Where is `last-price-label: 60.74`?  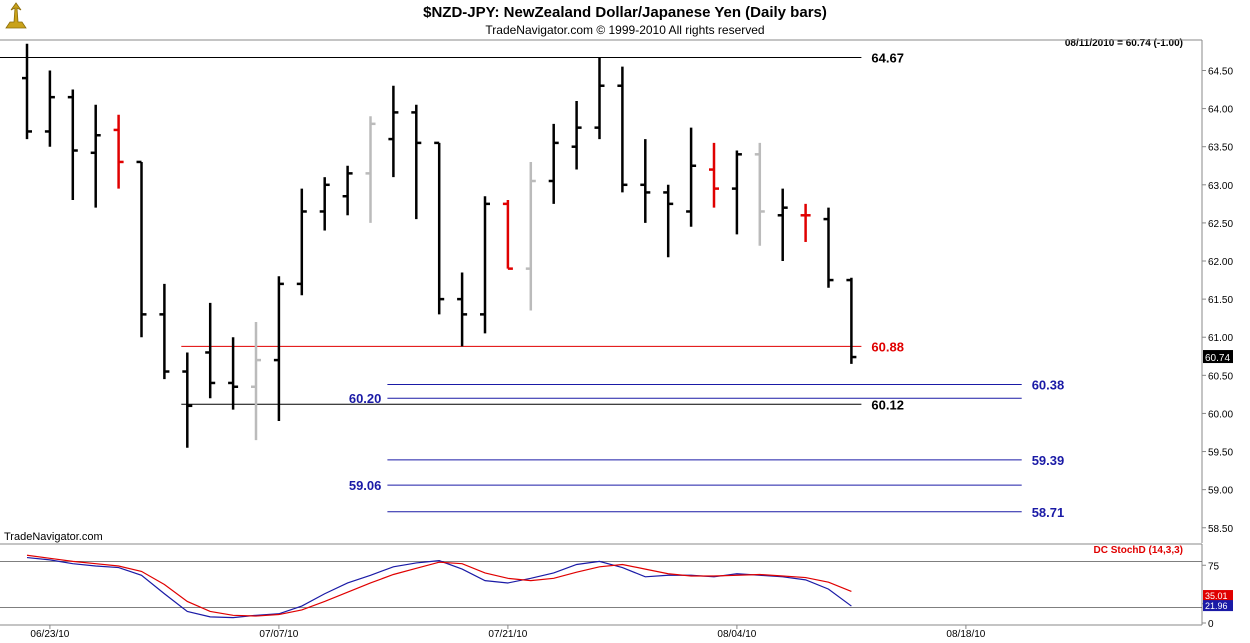 last-price-label: 60.74 is located at coordinates (1217, 358).